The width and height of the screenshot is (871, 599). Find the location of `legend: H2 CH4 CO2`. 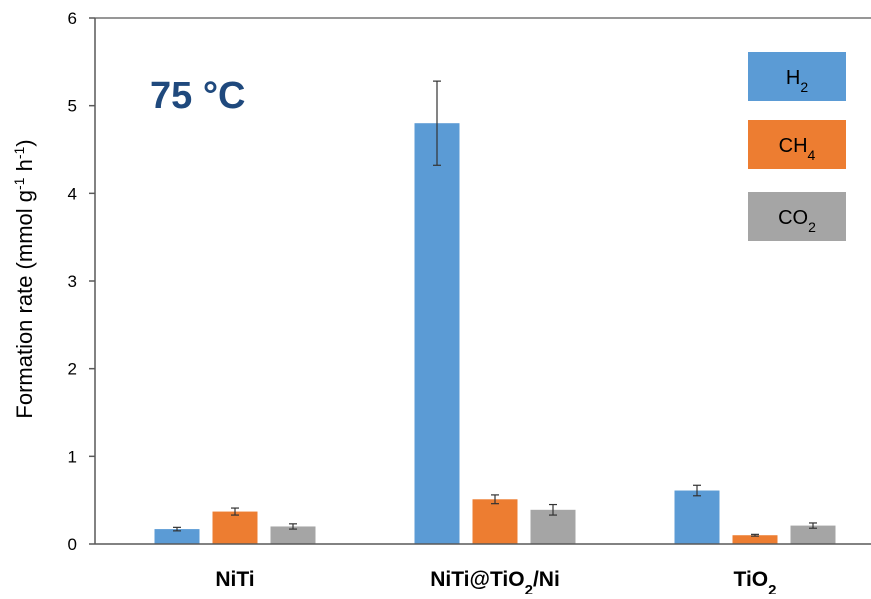

legend: H2 CH4 CO2 is located at coordinates (797, 146).